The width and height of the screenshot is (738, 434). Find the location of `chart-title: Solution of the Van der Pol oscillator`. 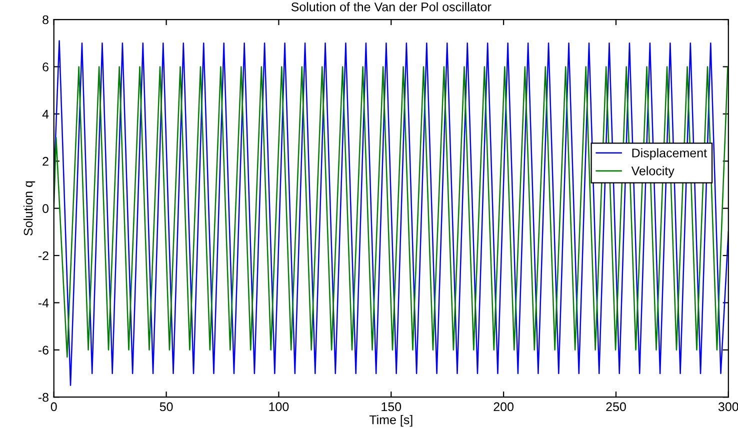

chart-title: Solution of the Van der Pol oscillator is located at coordinates (391, 7).